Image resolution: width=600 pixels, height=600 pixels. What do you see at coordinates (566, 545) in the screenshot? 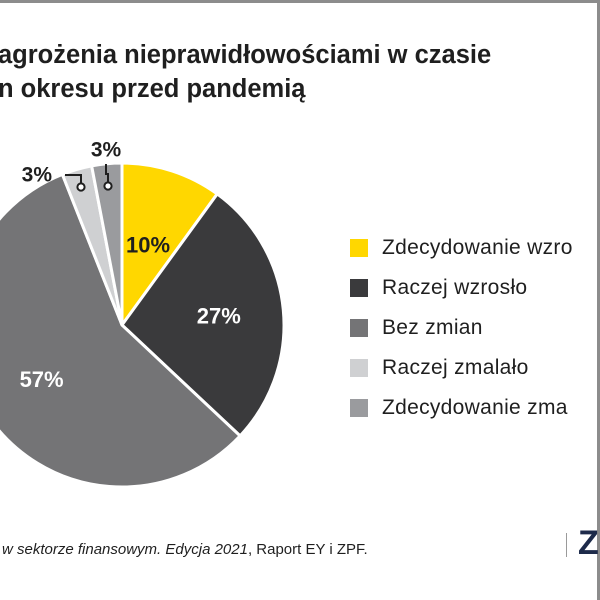
I see `logo-divider` at bounding box center [566, 545].